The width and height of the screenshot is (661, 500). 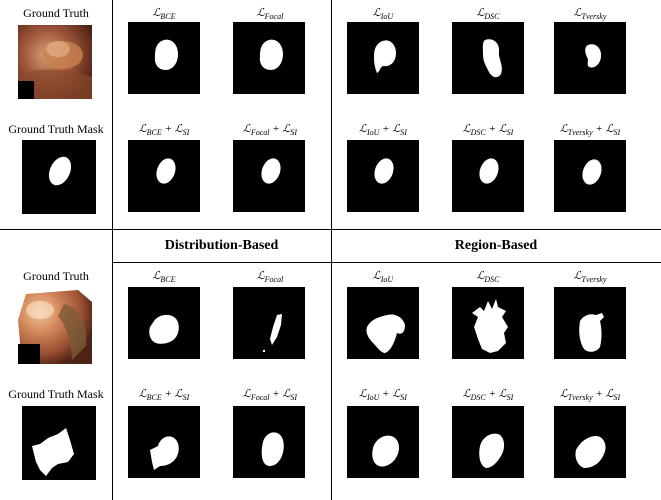 What do you see at coordinates (221, 245) in the screenshot?
I see `heading-distribution-based: Distribution-Based` at bounding box center [221, 245].